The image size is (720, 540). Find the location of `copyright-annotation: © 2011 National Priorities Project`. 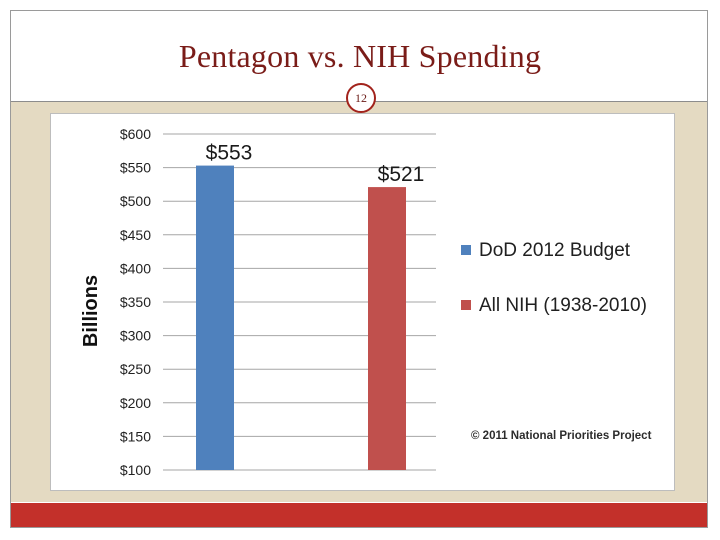

copyright-annotation: © 2011 National Priorities Project is located at coordinates (561, 436).